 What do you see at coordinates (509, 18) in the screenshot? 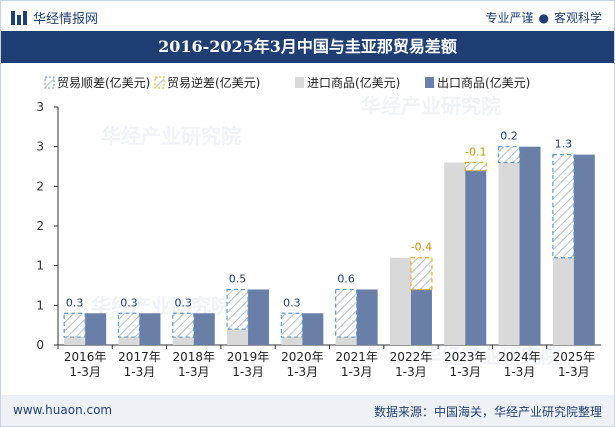
I see `tagline-left: 专业严谨` at bounding box center [509, 18].